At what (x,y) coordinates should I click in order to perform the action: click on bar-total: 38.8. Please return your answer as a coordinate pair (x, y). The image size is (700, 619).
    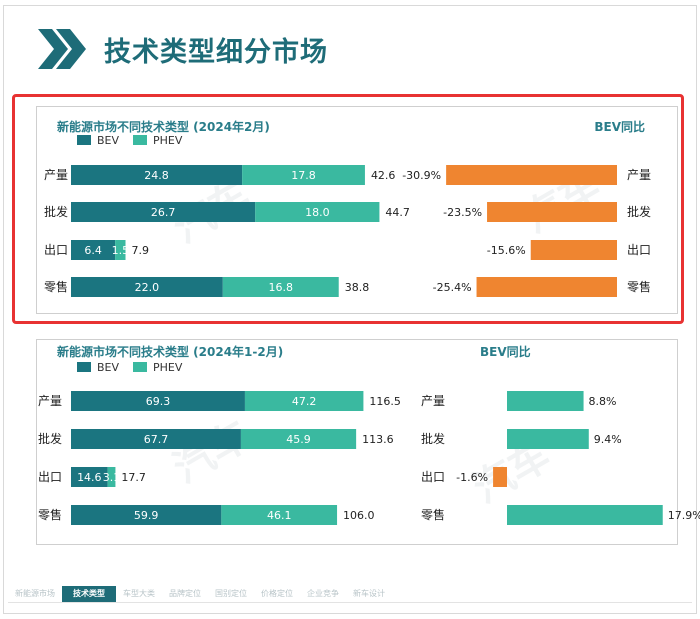
    Looking at the image, I should click on (357, 287).